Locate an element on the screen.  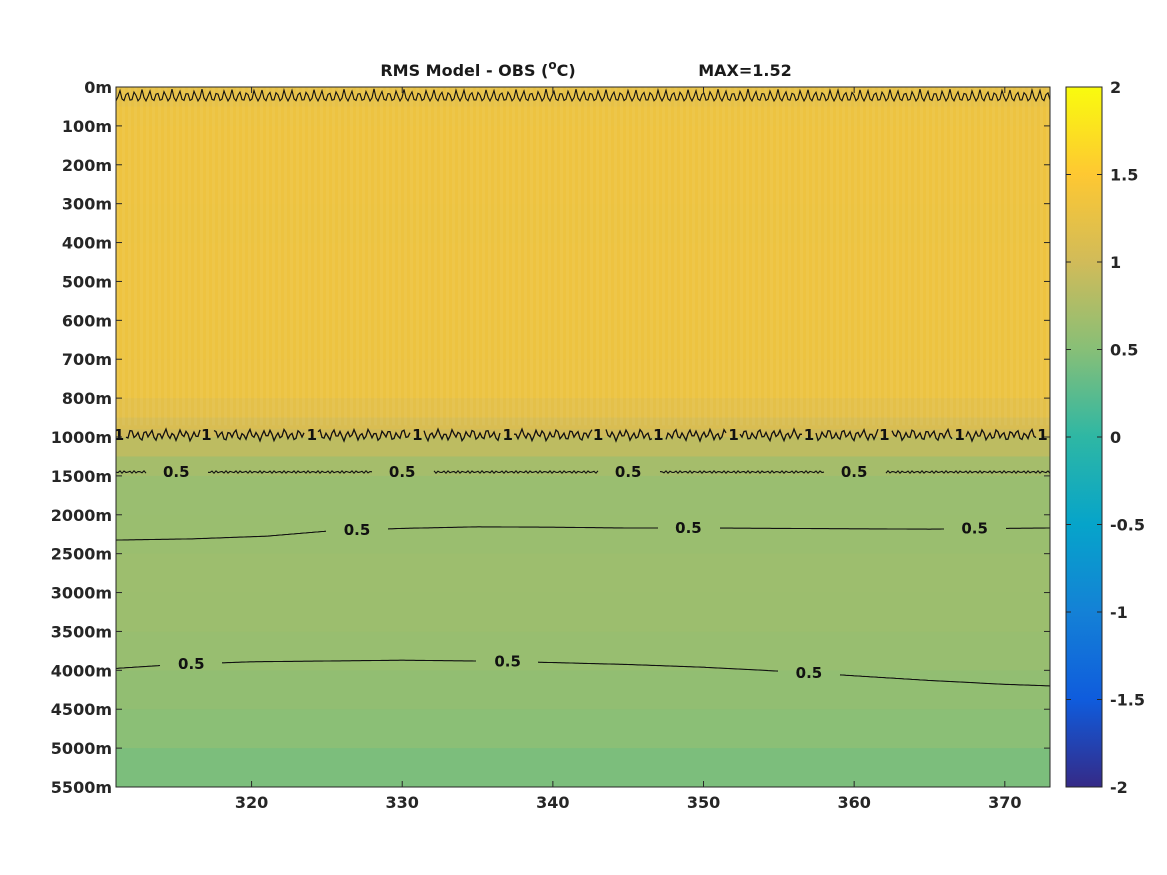
x-tick-label: 340 is located at coordinates (552, 802).